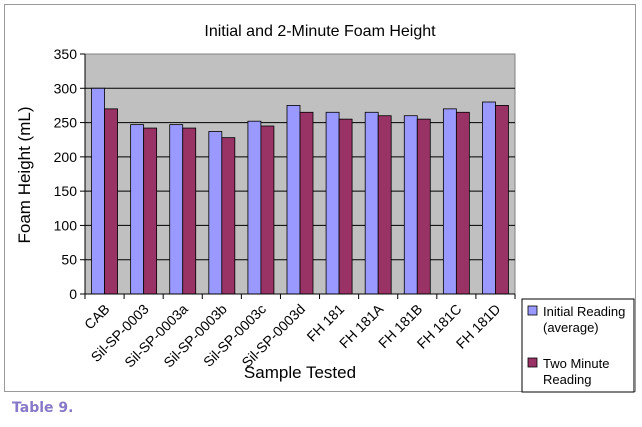 The image size is (642, 427). I want to click on y-axis-label: Foam Height (mL), so click(24, 175).